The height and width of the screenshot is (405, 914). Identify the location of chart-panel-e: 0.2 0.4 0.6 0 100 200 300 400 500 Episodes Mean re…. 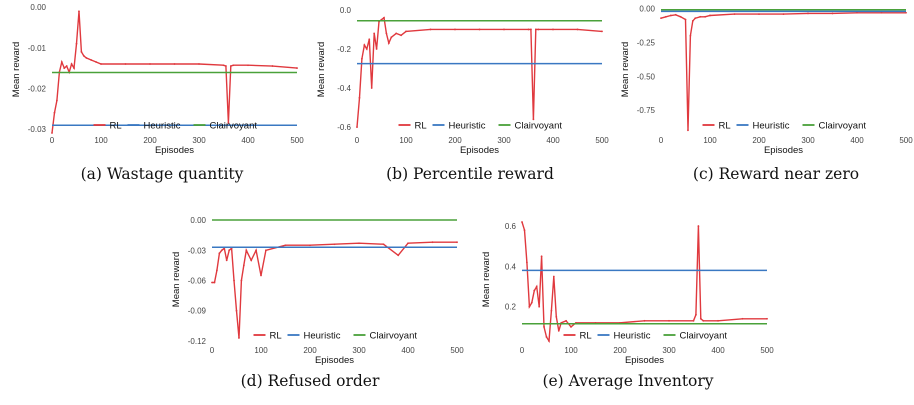
(622, 290).